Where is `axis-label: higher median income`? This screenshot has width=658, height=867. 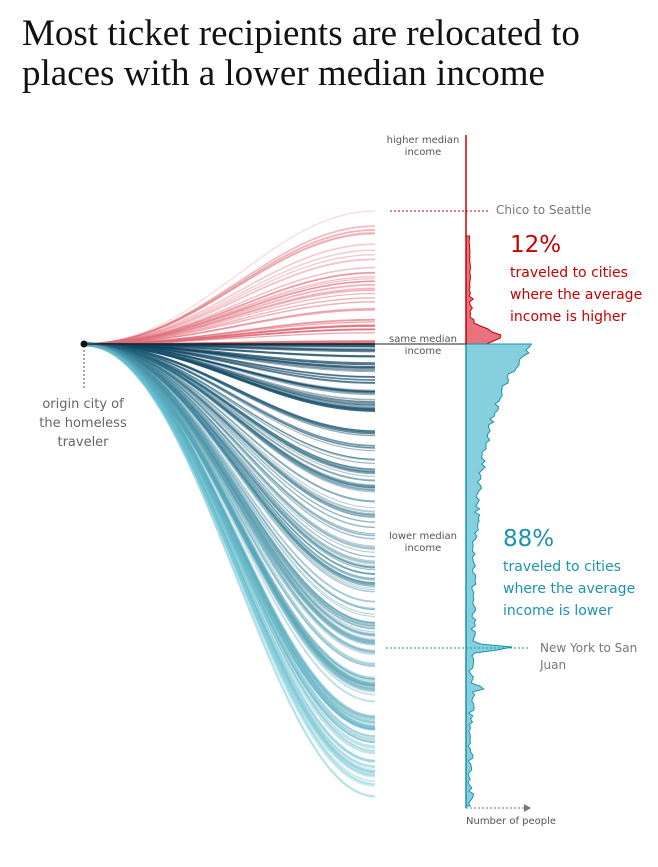 axis-label: higher median income is located at coordinates (423, 146).